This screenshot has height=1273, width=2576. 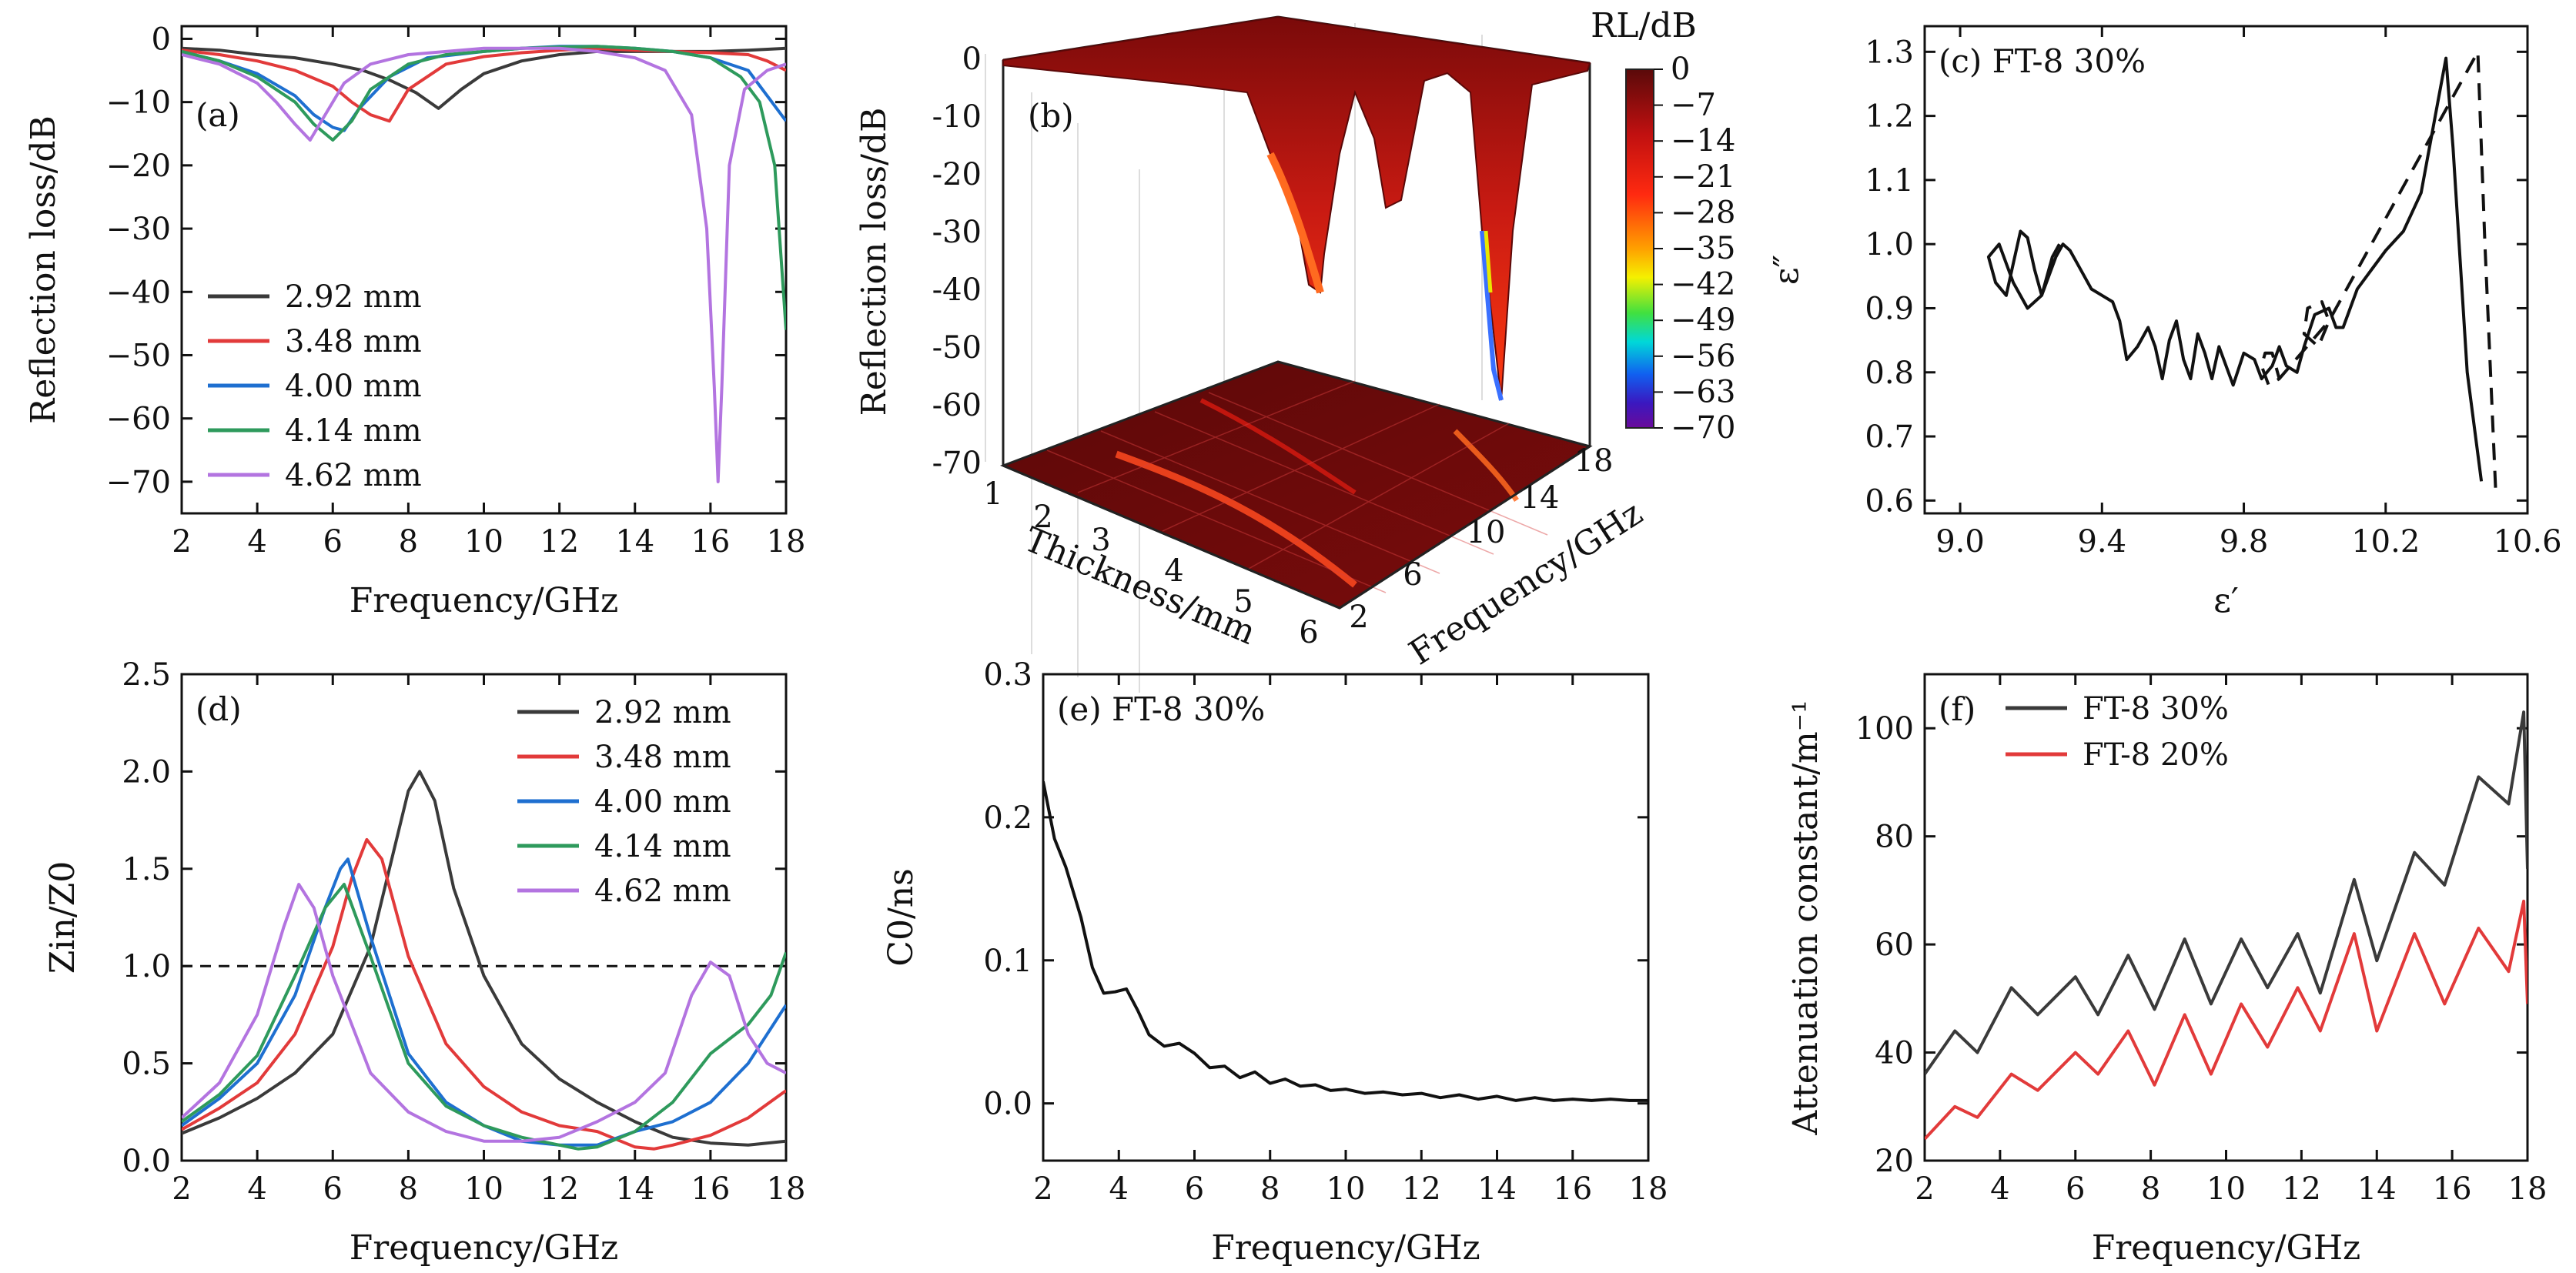 I want to click on panel-b-colorbar-ticks: 0−7−14−21−28−35−42−49−56−63−70, so click(x=1694, y=249).